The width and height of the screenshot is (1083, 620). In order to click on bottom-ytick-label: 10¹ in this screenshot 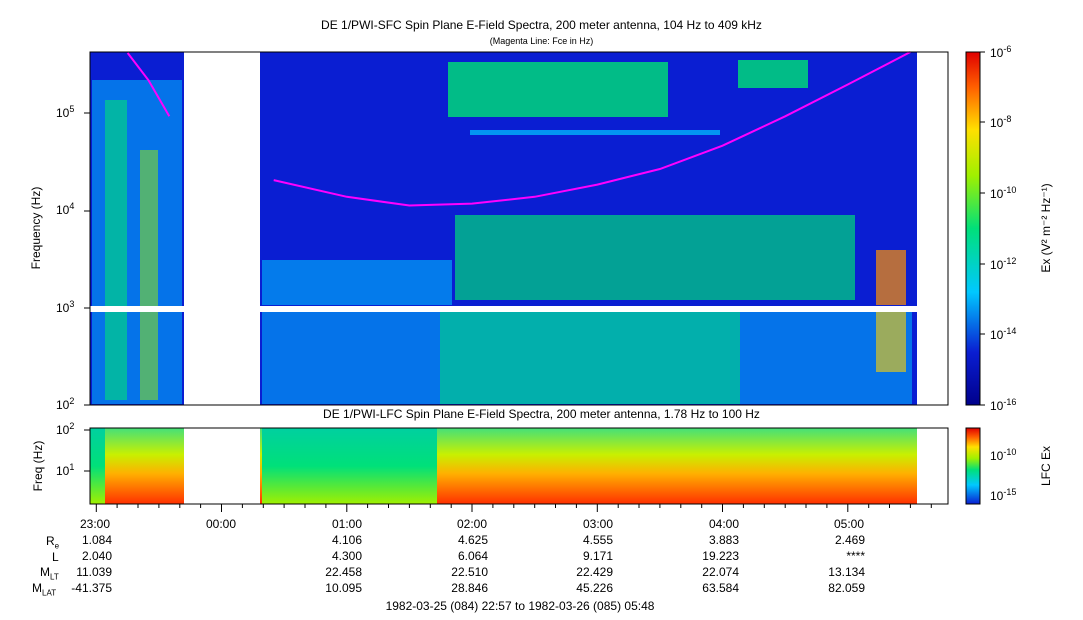, I will do `click(65, 470)`.